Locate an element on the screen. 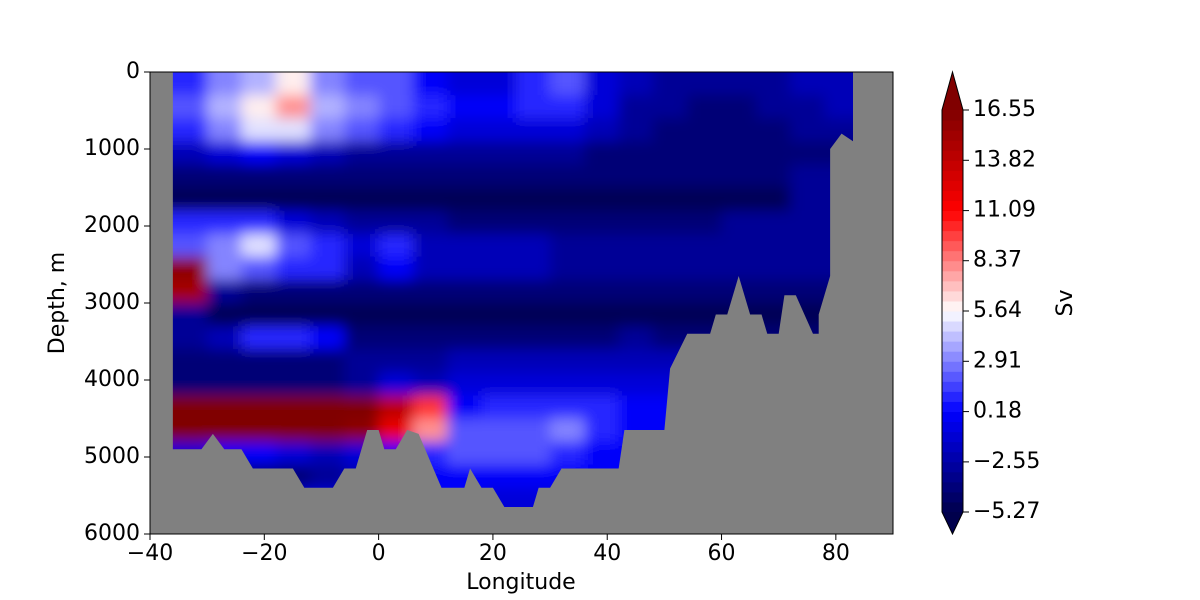  colorbar-tick-label: 5.64 is located at coordinates (997, 310).